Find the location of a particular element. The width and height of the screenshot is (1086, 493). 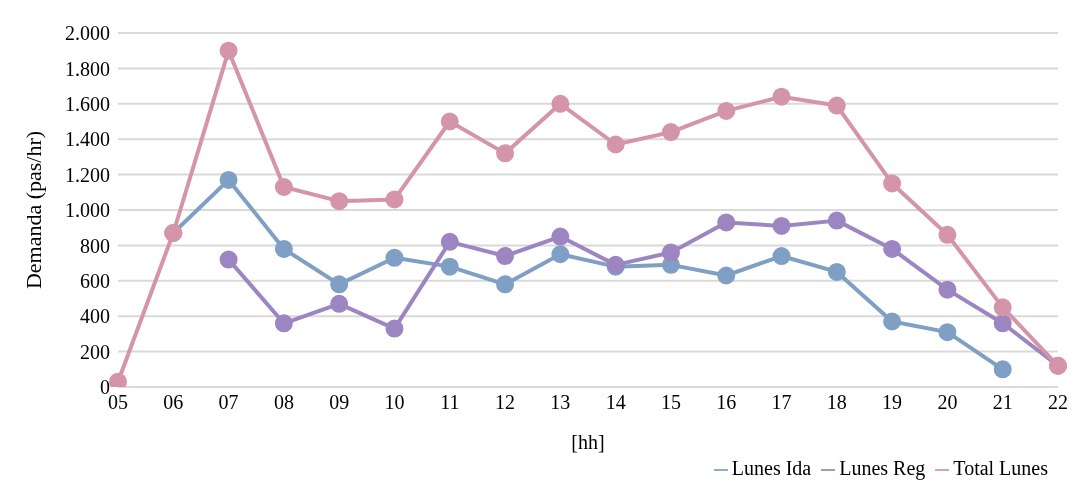

y-tick-label: 0 is located at coordinates (105, 387).